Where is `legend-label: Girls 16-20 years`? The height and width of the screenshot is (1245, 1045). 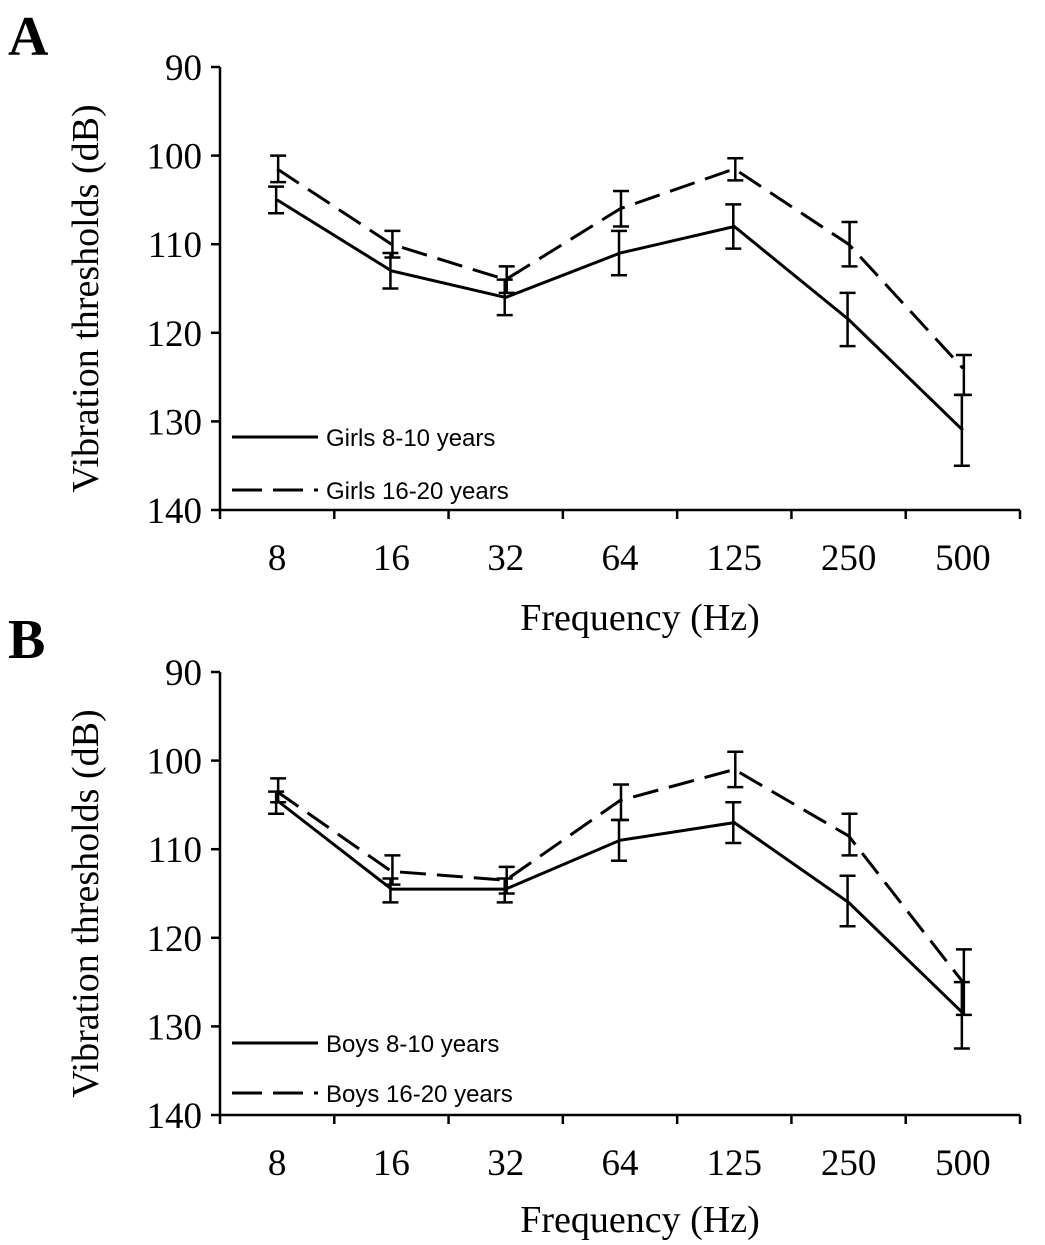 legend-label: Girls 16-20 years is located at coordinates (417, 491).